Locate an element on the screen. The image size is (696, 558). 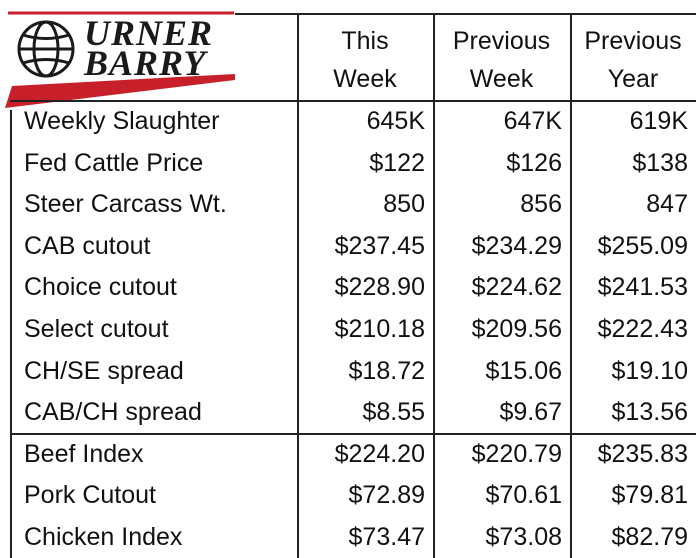
cell-value: $82.79 is located at coordinates (649, 537).